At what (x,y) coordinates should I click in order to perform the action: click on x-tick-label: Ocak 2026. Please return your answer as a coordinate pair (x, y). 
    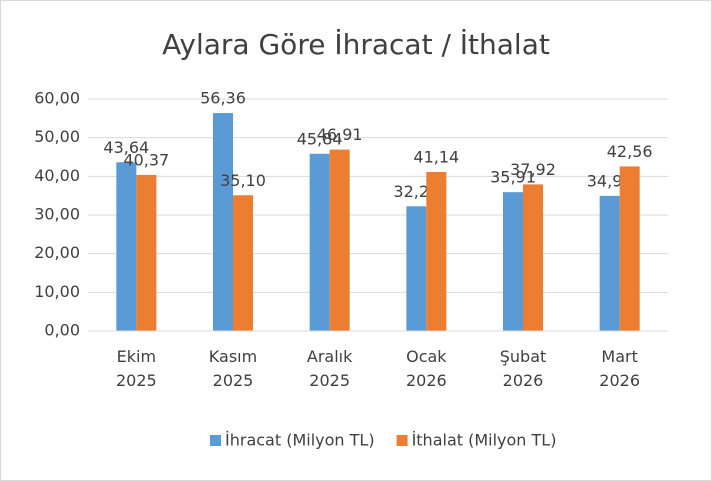
    Looking at the image, I should click on (426, 368).